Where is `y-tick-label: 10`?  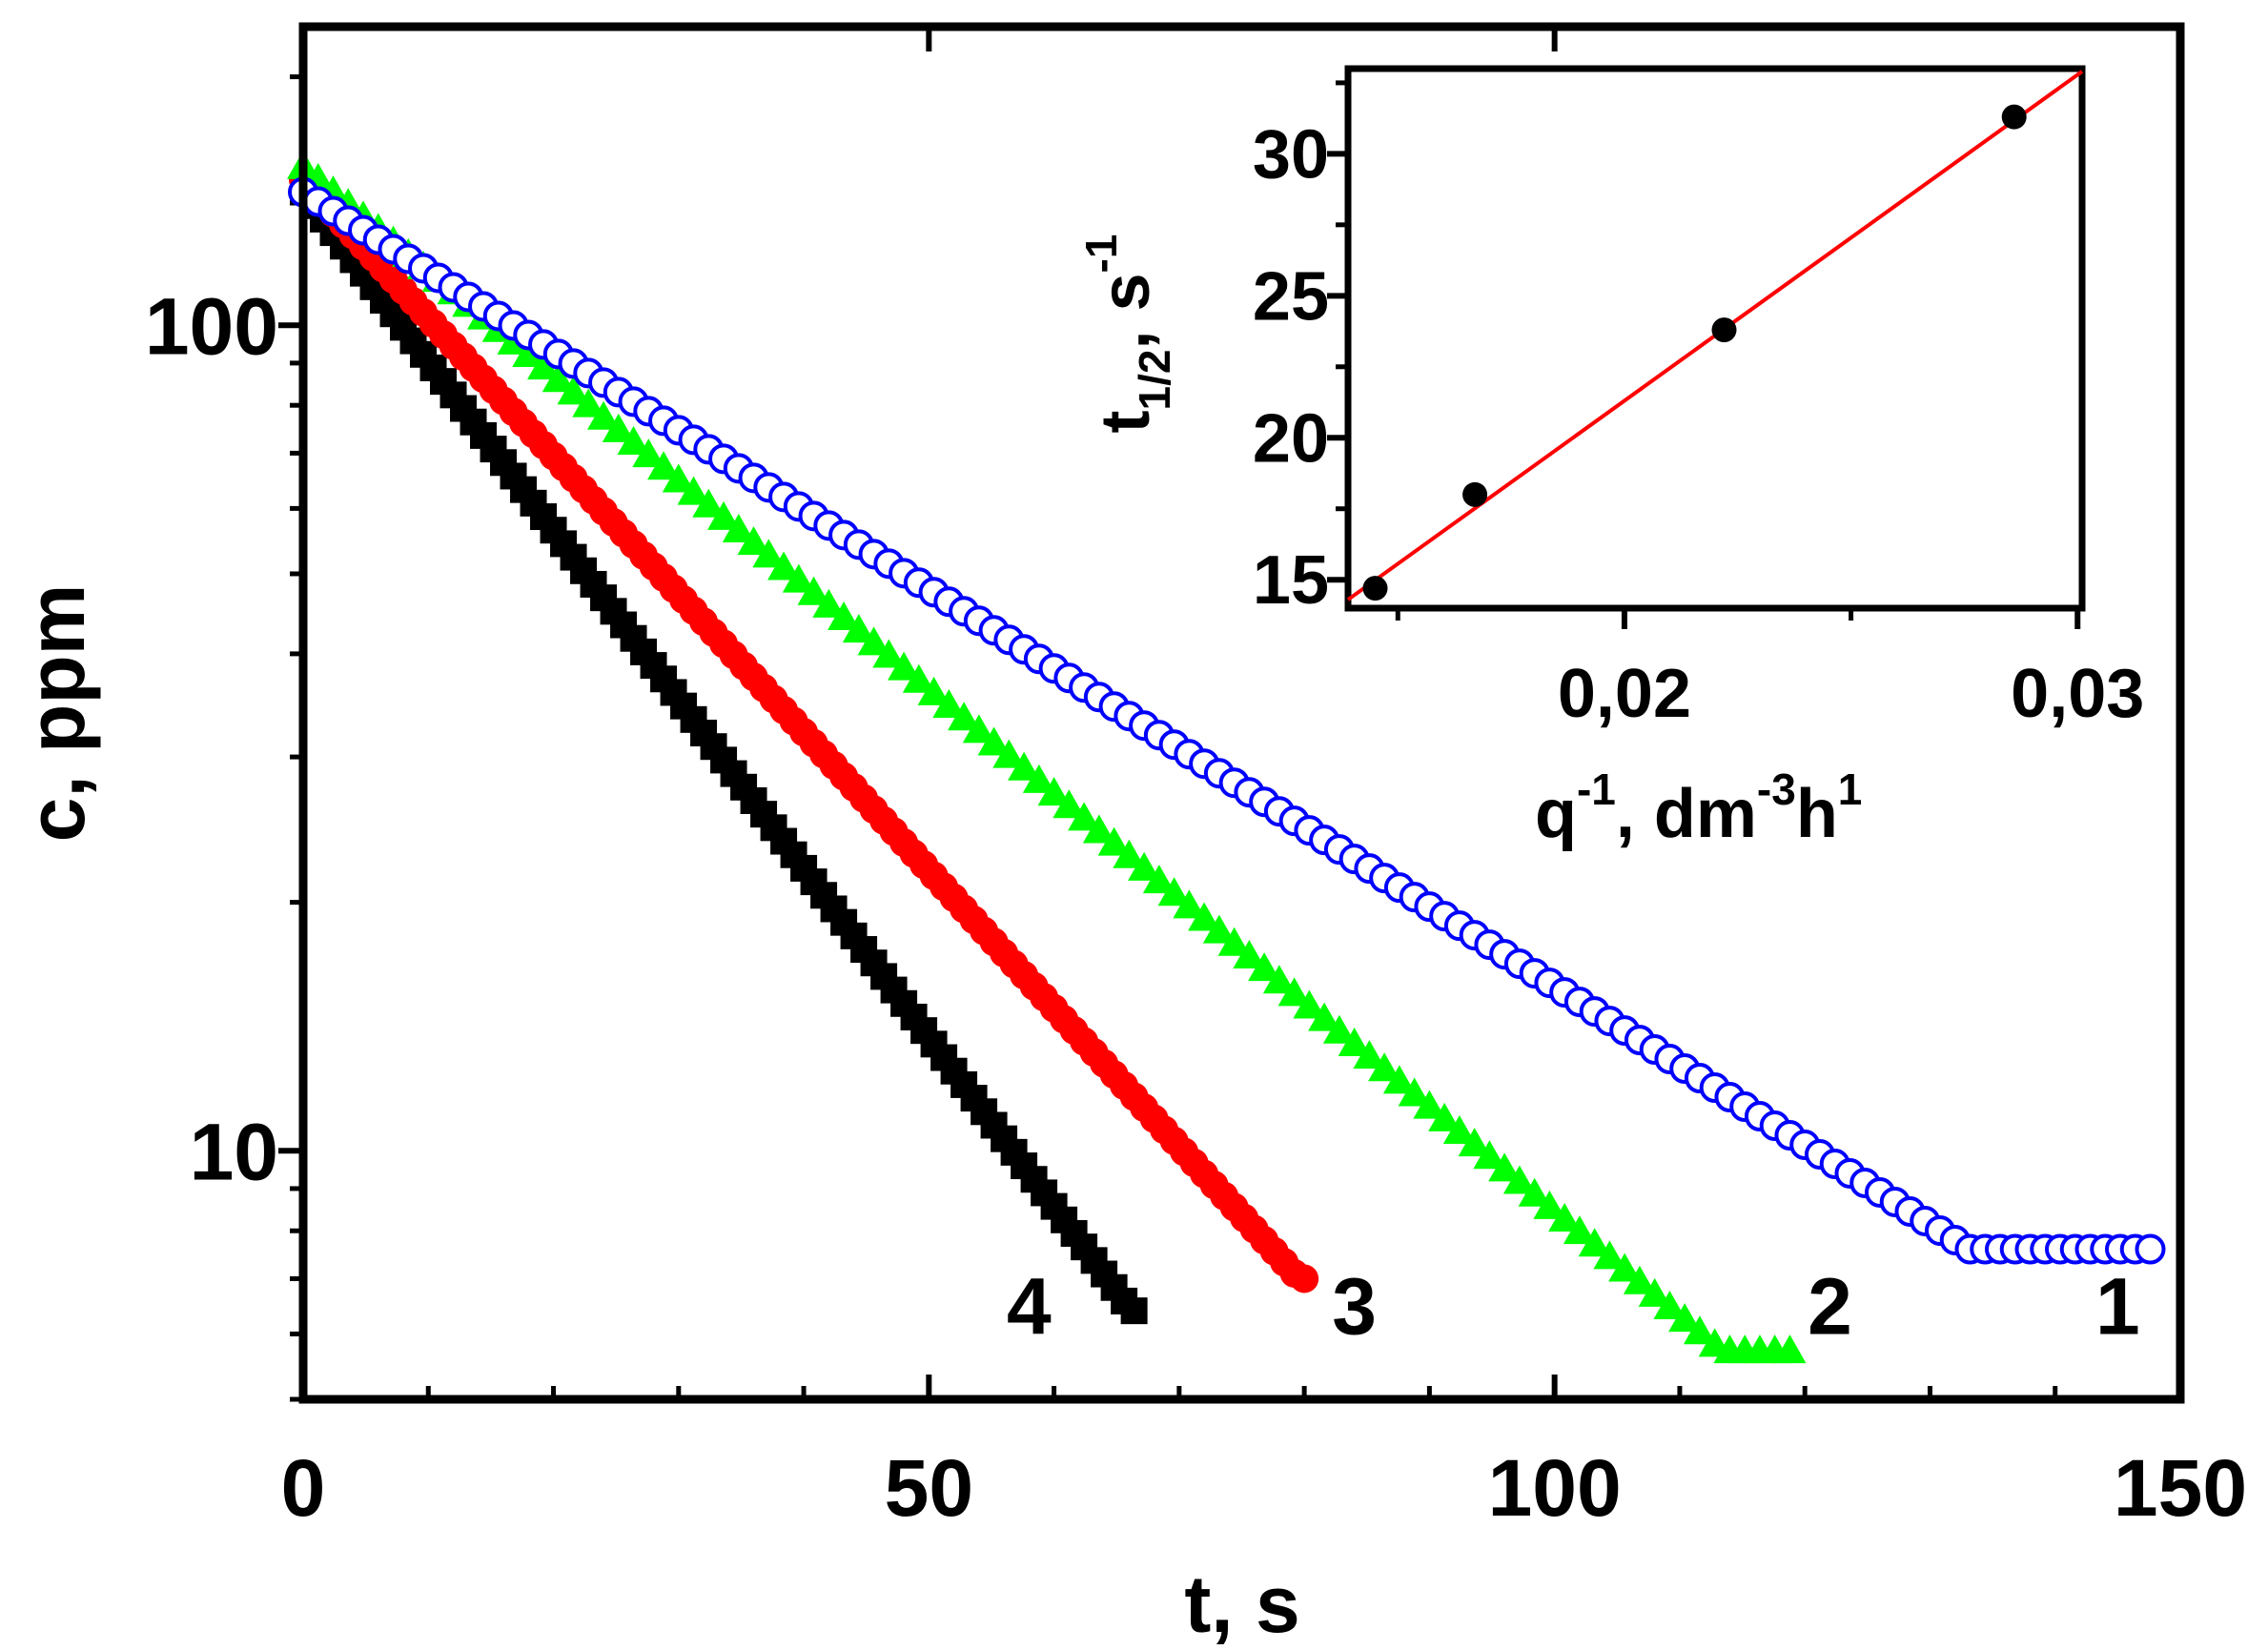
y-tick-label: 10 is located at coordinates (234, 1151).